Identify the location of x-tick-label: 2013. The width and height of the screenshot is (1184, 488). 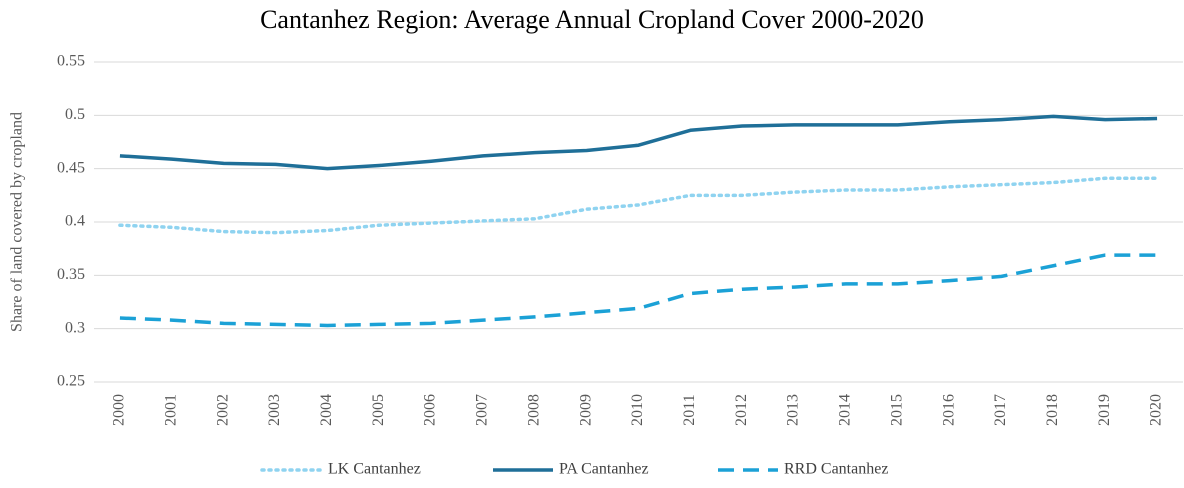
(793, 410).